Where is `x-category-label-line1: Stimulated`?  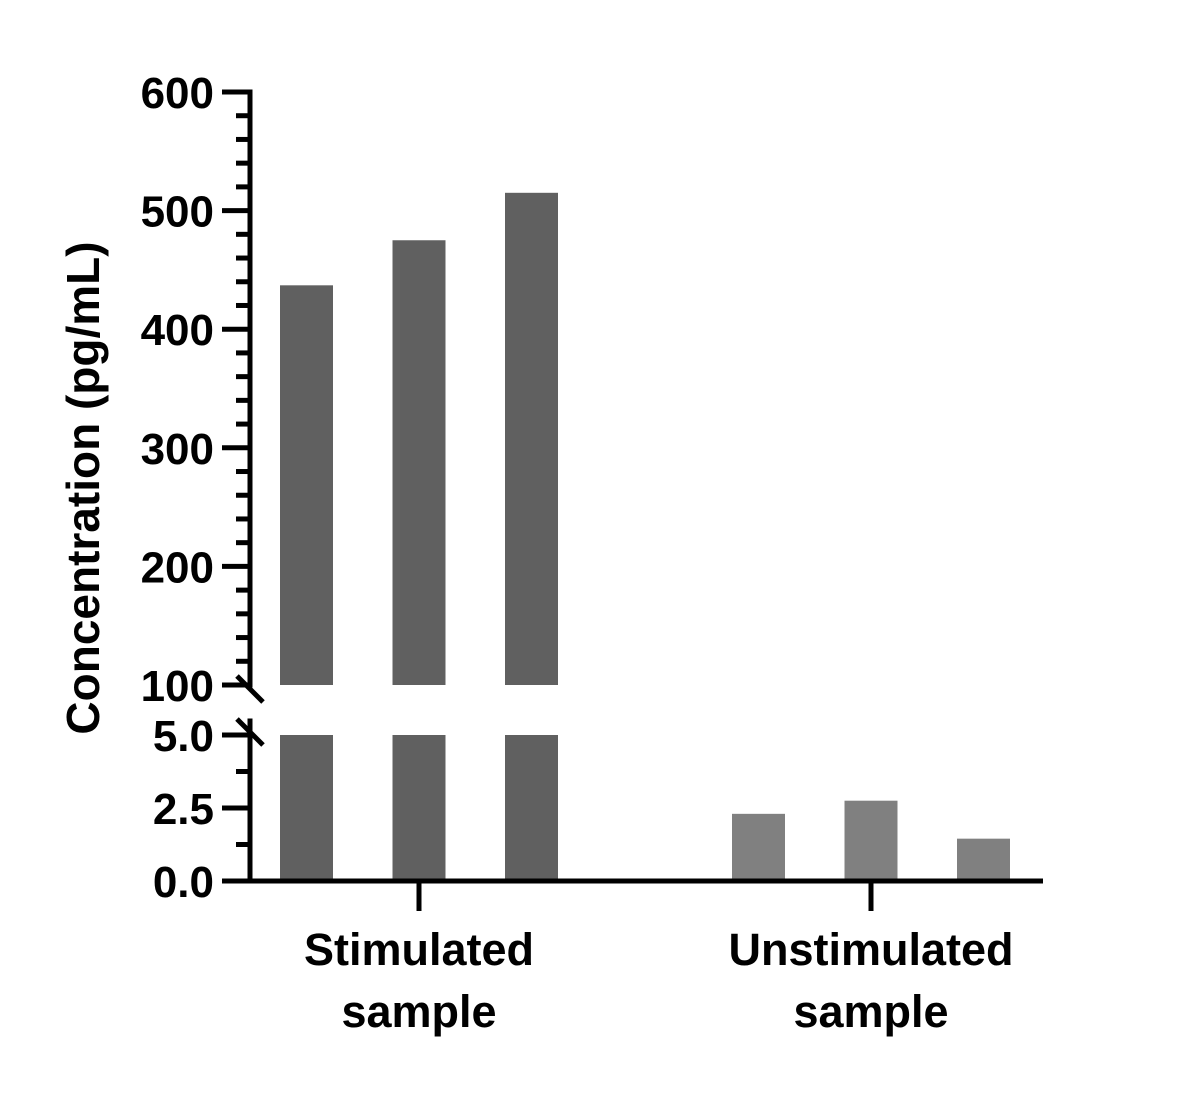 x-category-label-line1: Stimulated is located at coordinates (419, 949).